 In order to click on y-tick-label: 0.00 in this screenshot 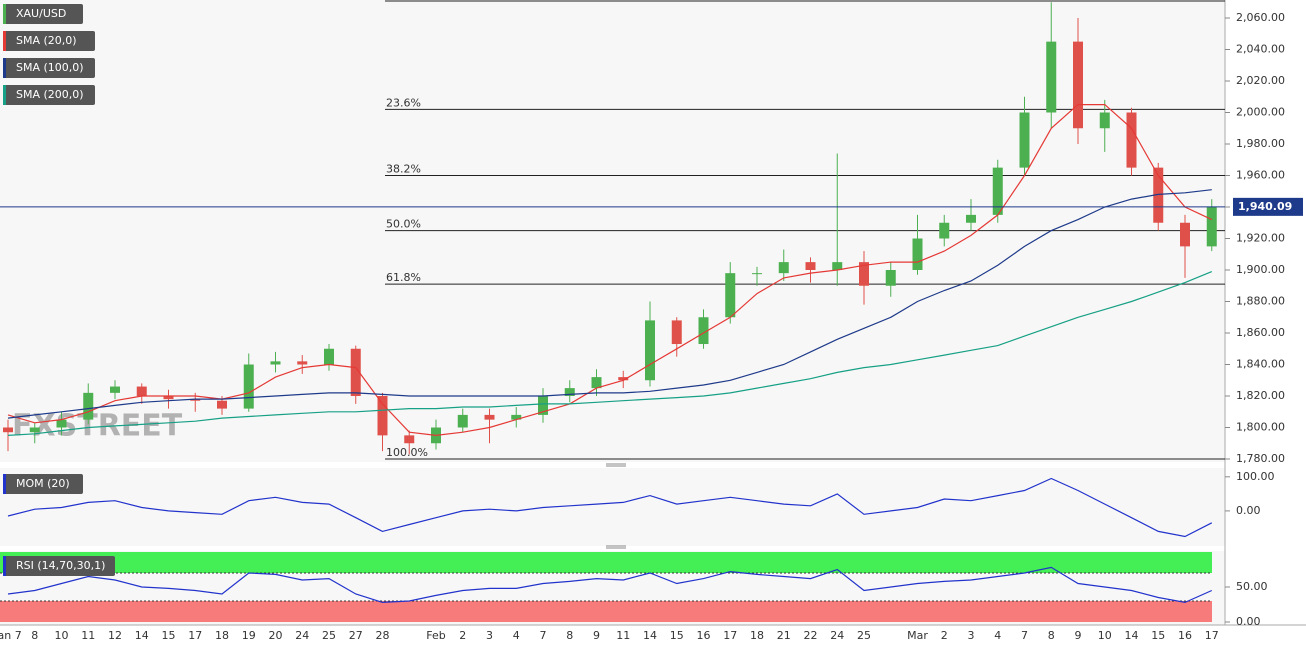, I will do `click(1248, 621)`.